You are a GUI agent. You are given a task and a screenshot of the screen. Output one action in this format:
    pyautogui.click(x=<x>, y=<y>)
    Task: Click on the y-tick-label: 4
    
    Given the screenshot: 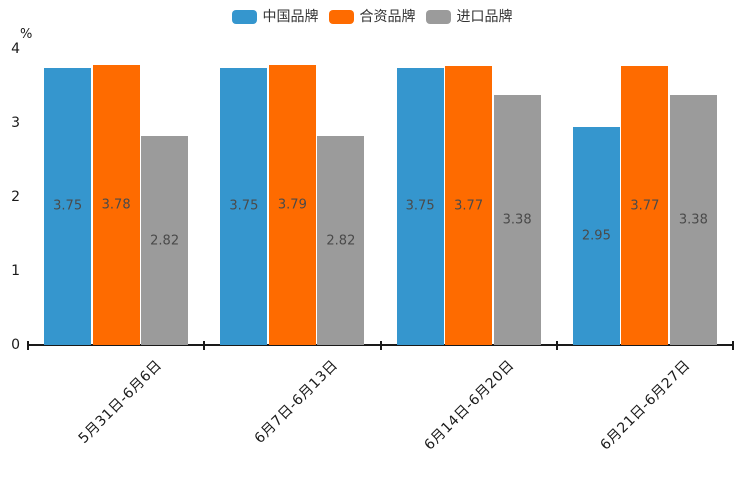 What is the action you would take?
    pyautogui.click(x=15, y=49)
    